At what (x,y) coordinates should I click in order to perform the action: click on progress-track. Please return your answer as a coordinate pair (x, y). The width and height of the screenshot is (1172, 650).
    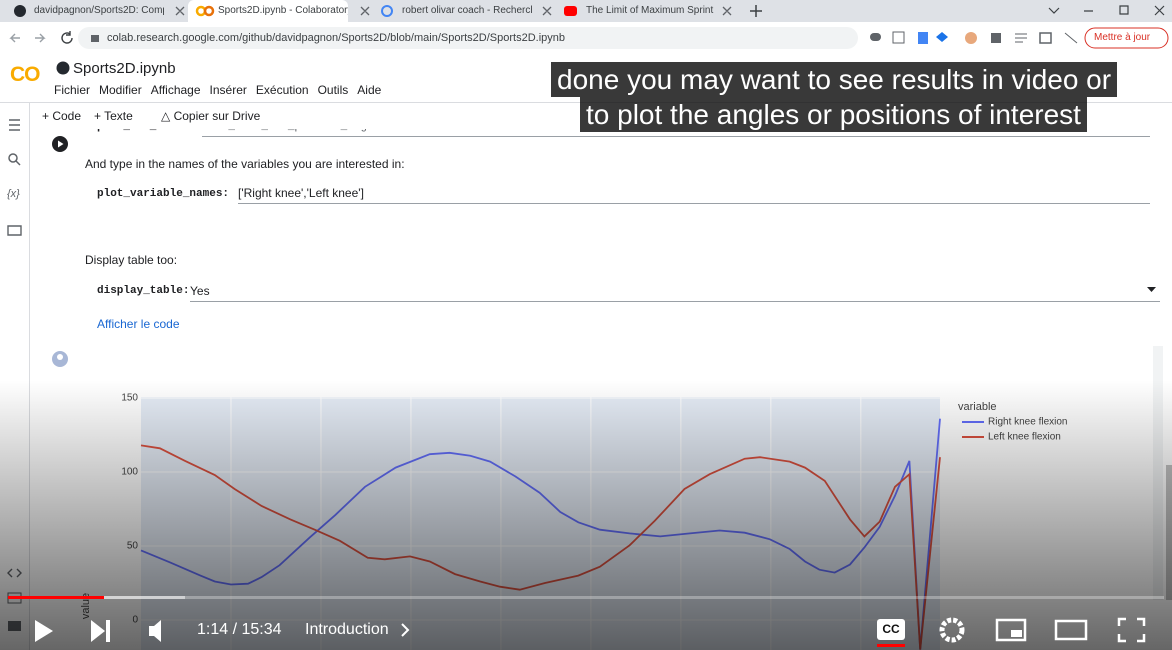
    Looking at the image, I should click on (586, 597).